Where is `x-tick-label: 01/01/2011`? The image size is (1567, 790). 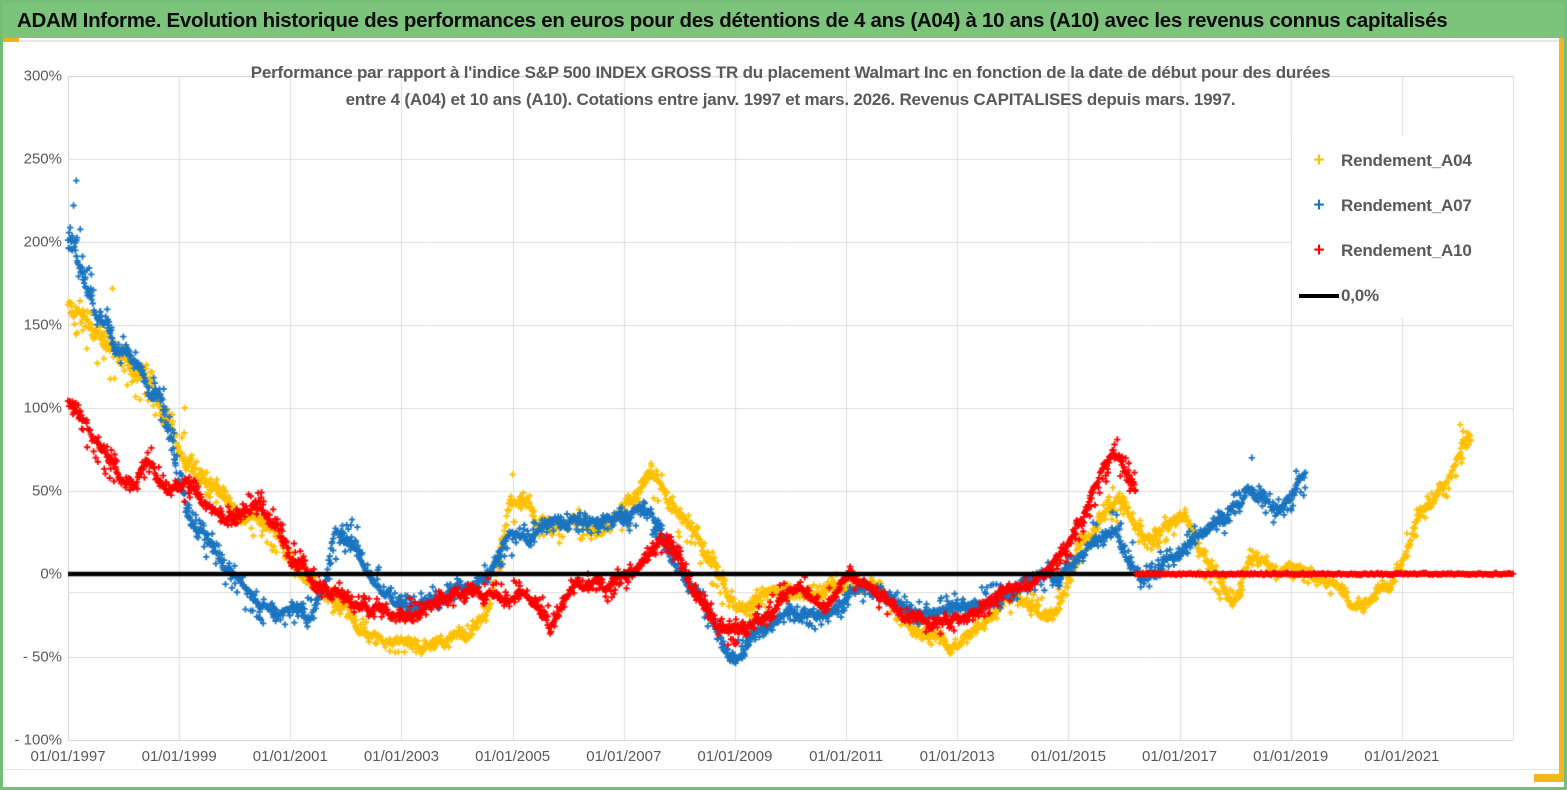 x-tick-label: 01/01/2011 is located at coordinates (846, 756).